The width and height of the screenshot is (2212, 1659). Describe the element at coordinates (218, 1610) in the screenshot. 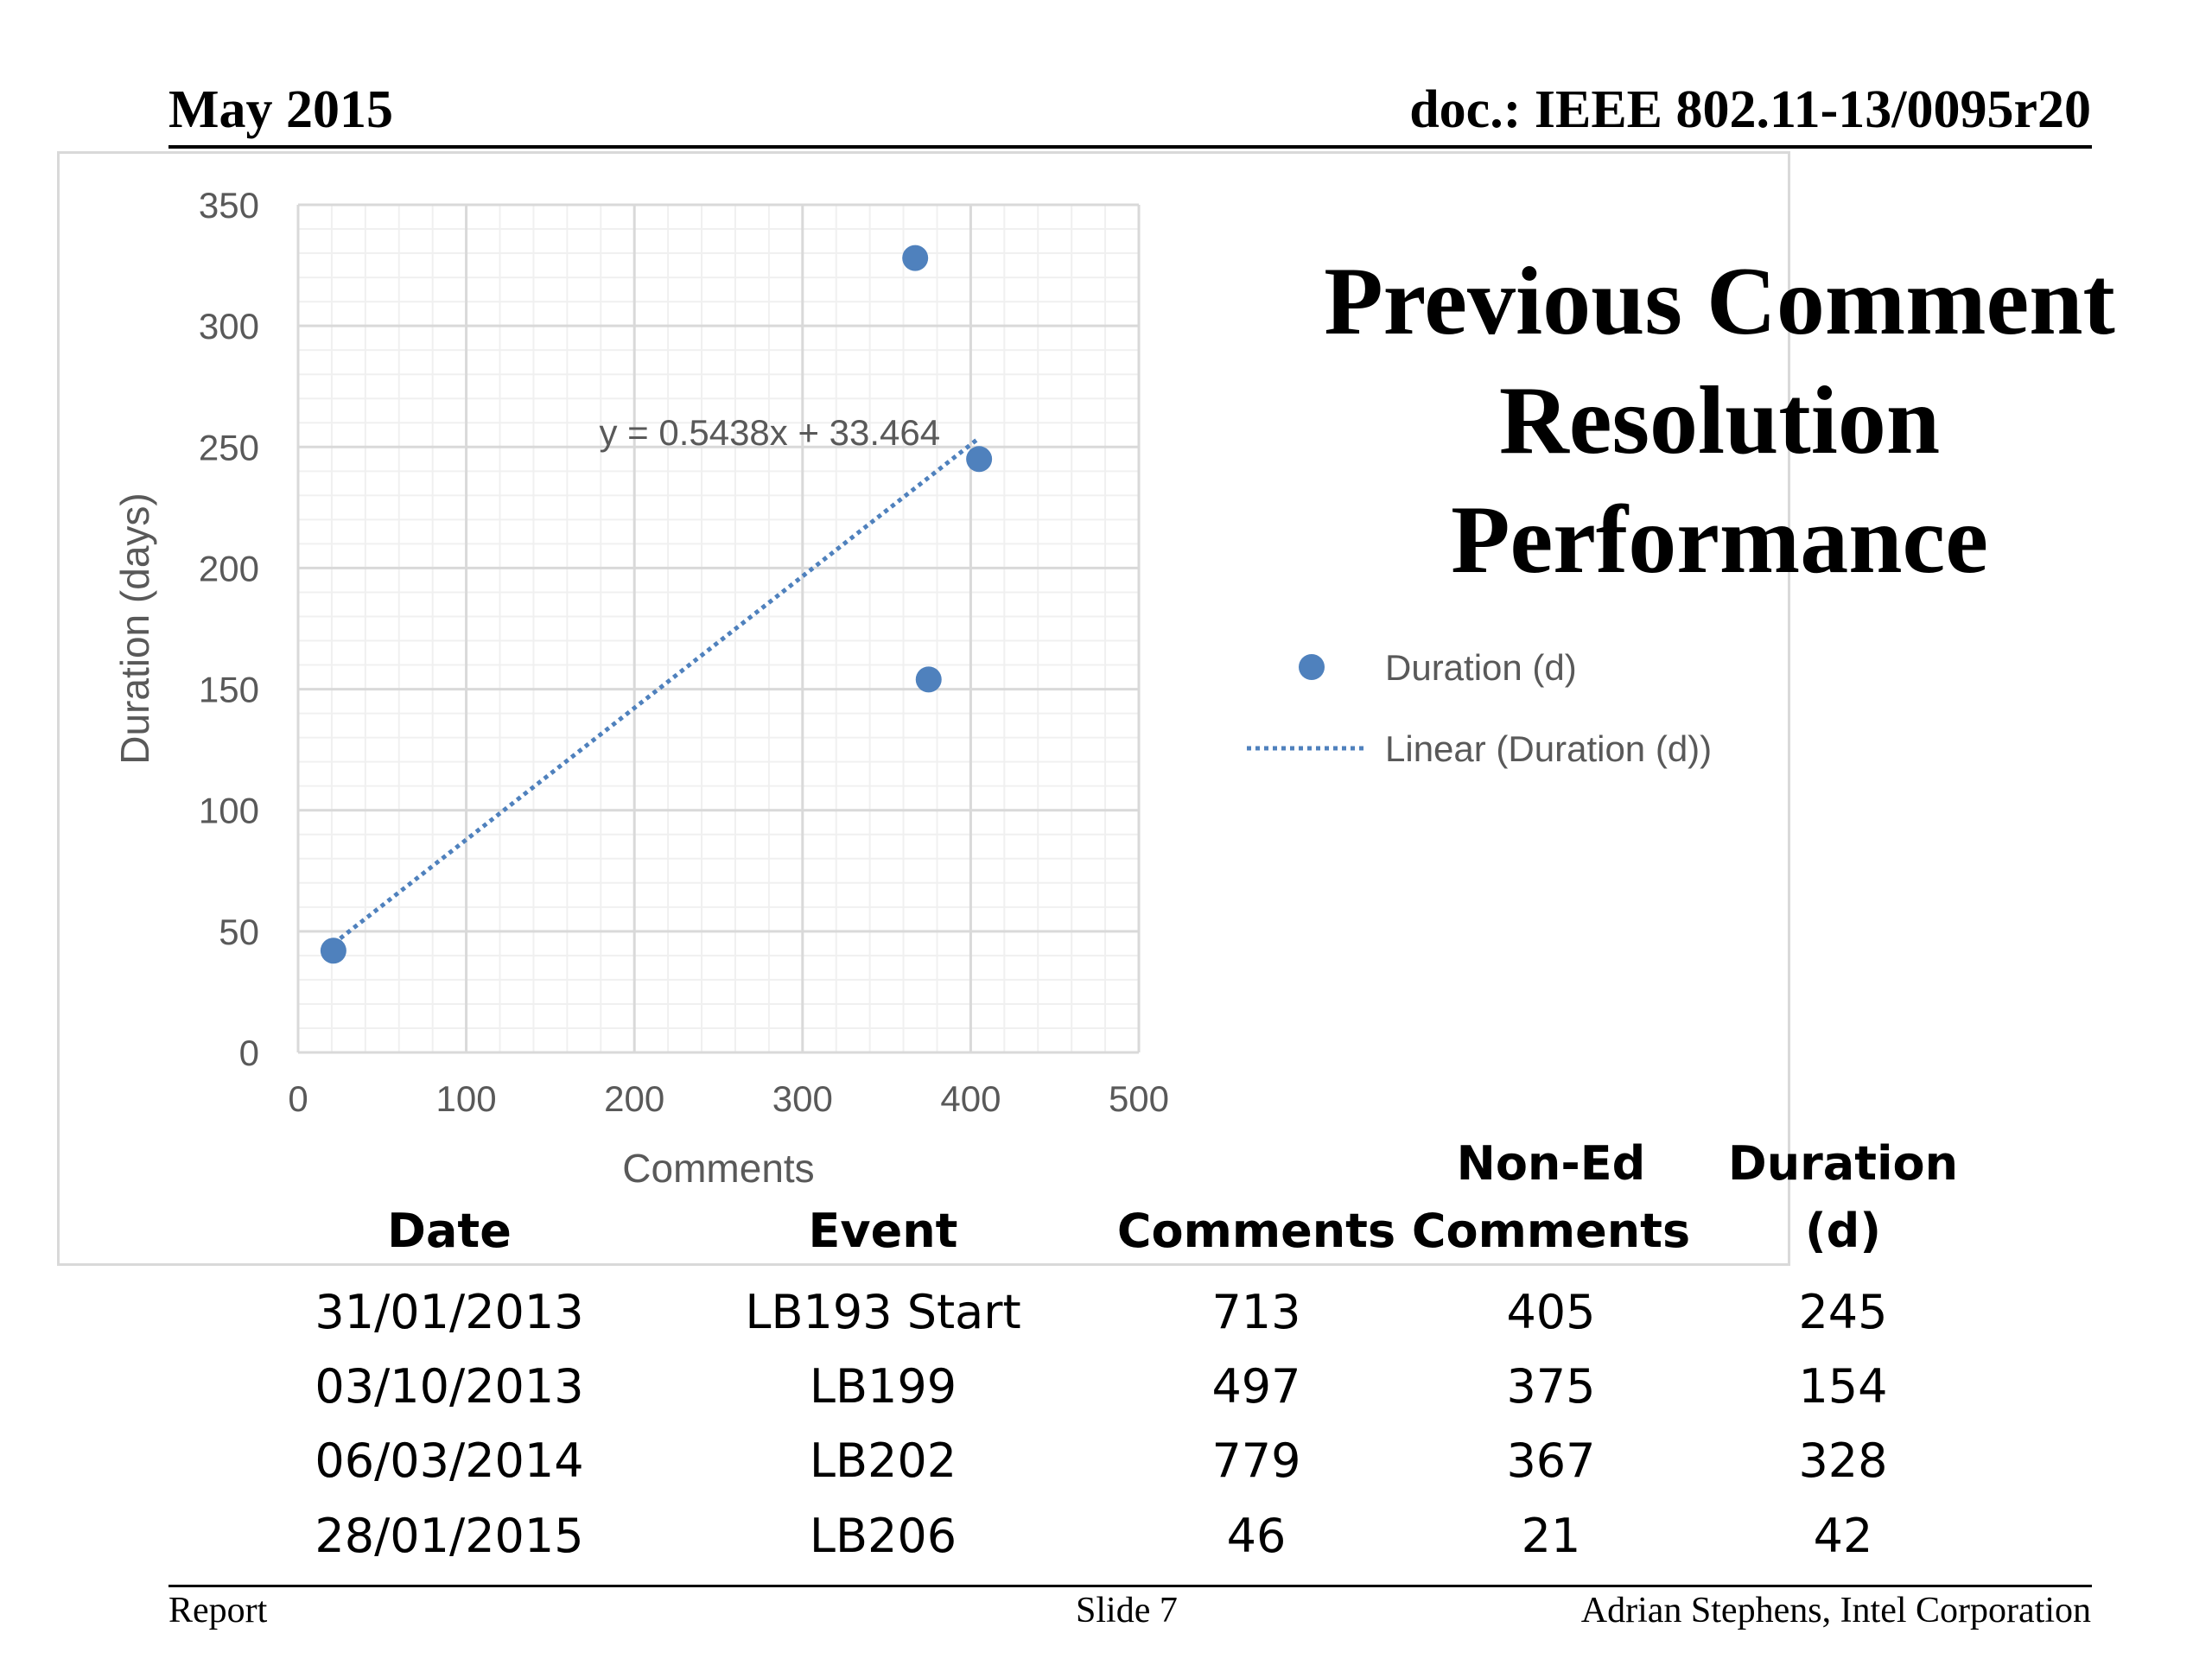

I see `footer-left: Report` at that location.